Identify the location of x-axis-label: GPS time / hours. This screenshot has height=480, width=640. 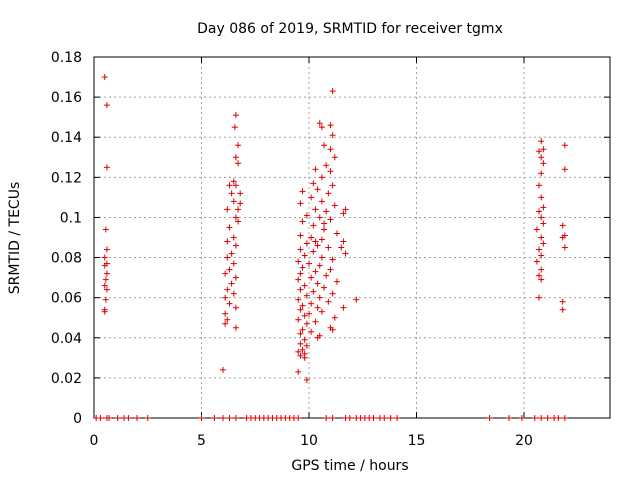
(349, 466).